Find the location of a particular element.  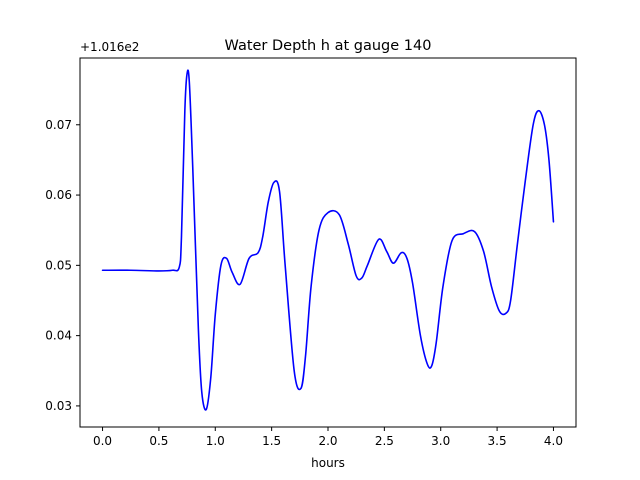

y-ticks: 0.03 0.04 0.05 0.06 0.07 is located at coordinates (62, 265).